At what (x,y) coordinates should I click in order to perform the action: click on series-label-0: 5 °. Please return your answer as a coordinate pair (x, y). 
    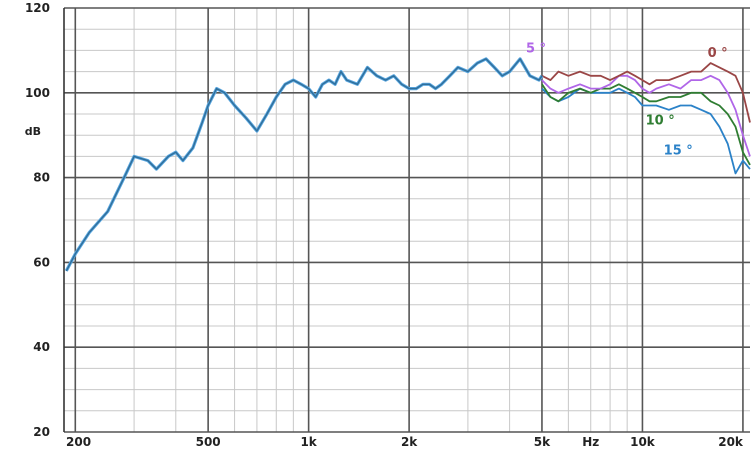
    Looking at the image, I should click on (536, 49).